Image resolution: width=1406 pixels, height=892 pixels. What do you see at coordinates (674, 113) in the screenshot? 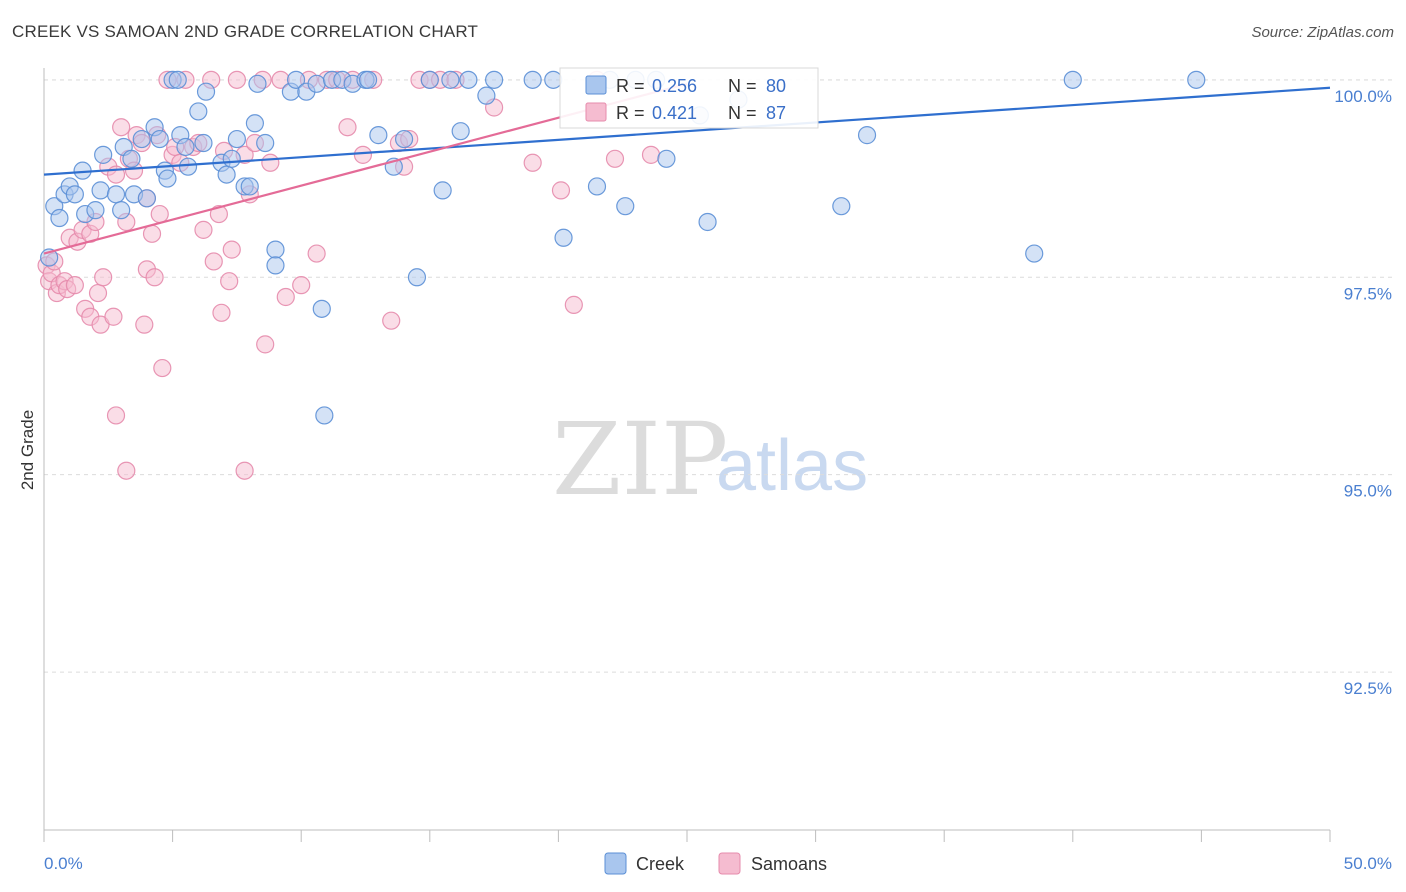
I see `samoans-r-value: 0.421` at bounding box center [674, 113].